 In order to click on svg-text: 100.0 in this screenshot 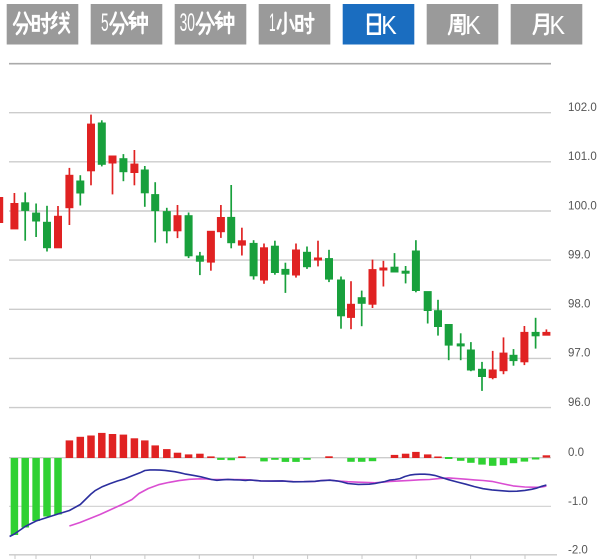, I will do `click(582, 206)`.